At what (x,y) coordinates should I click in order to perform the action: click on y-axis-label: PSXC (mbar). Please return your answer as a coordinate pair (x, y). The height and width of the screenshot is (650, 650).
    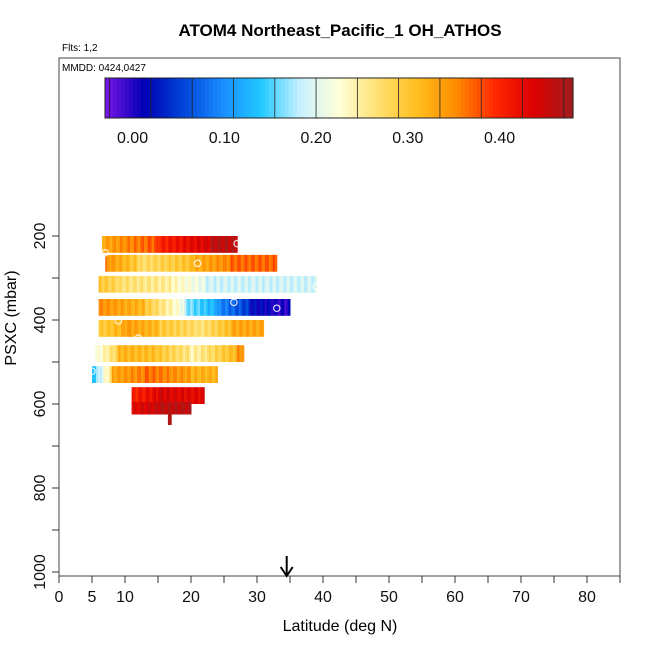
    Looking at the image, I should click on (11, 317).